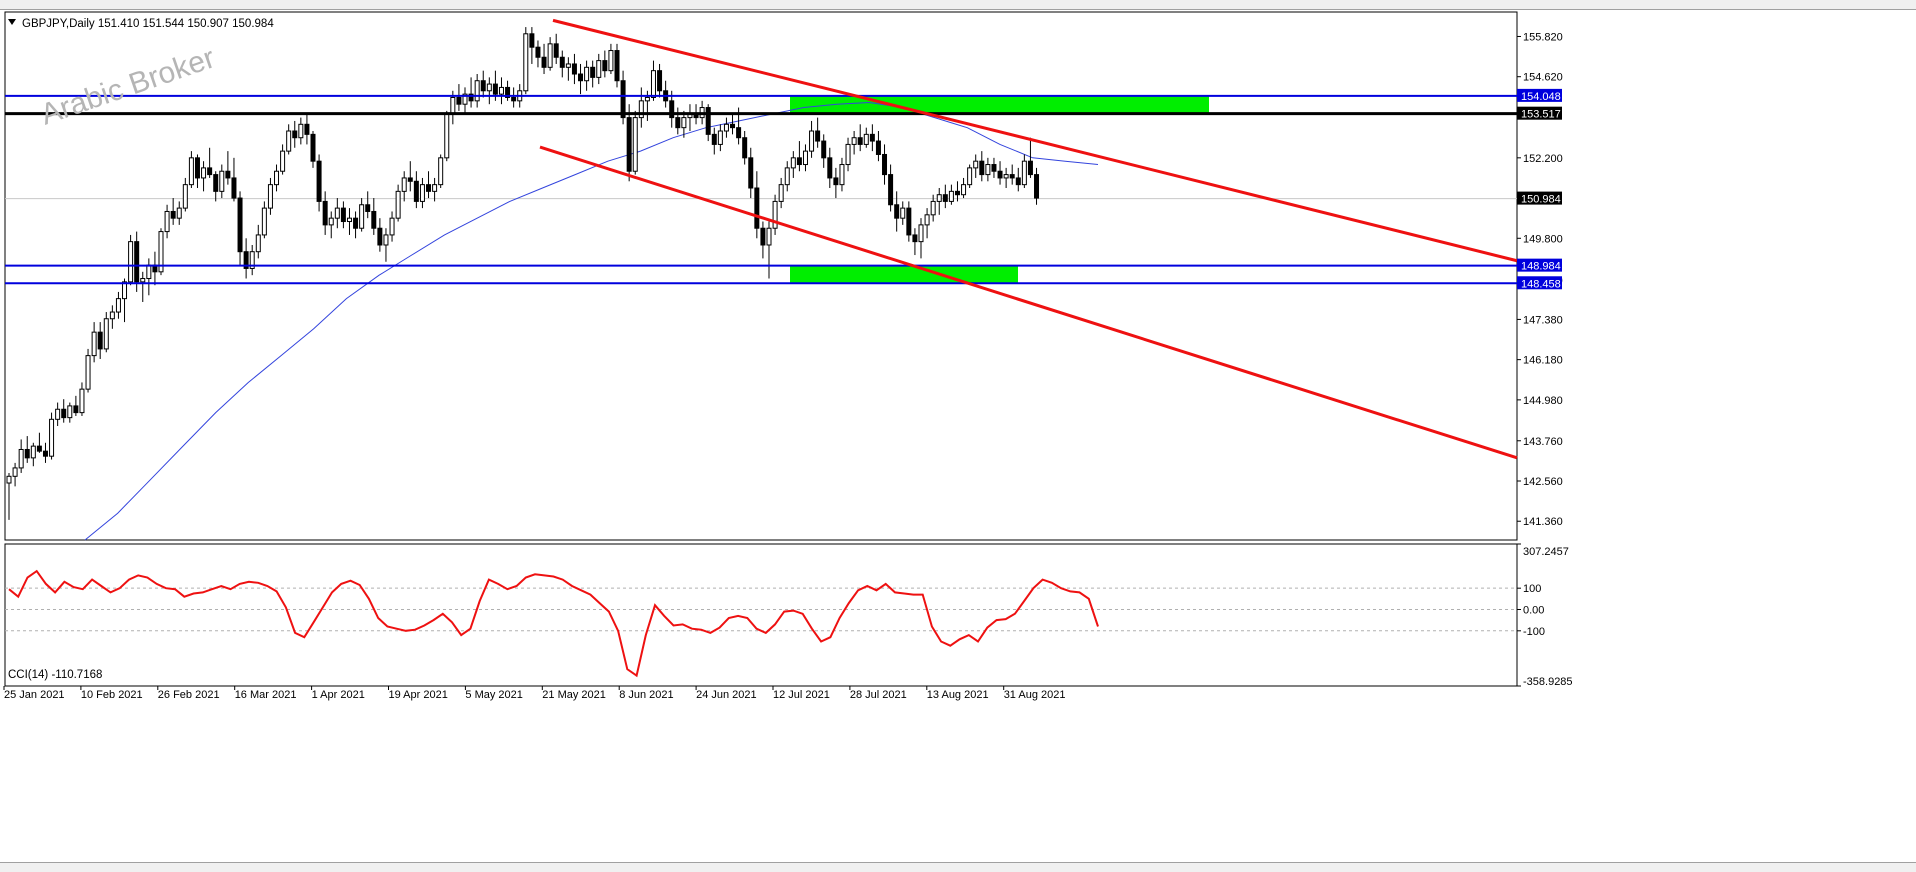 This screenshot has height=872, width=1916. What do you see at coordinates (726, 695) in the screenshot?
I see `date-tick-label: 24 Jun 2021` at bounding box center [726, 695].